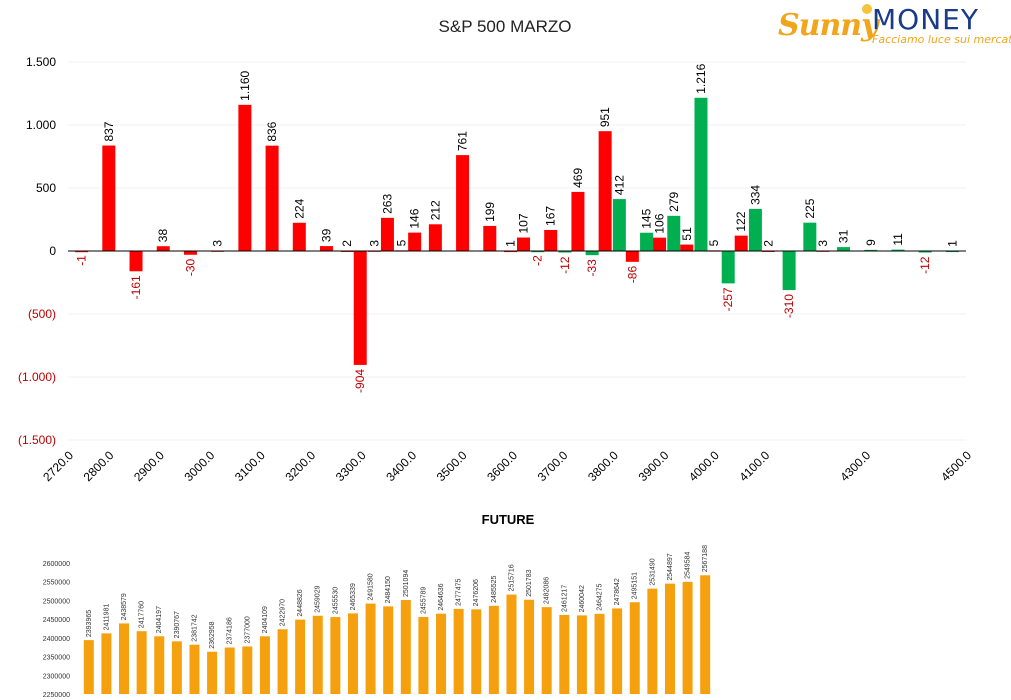  What do you see at coordinates (360, 308) in the screenshot?
I see `bar--904` at bounding box center [360, 308].